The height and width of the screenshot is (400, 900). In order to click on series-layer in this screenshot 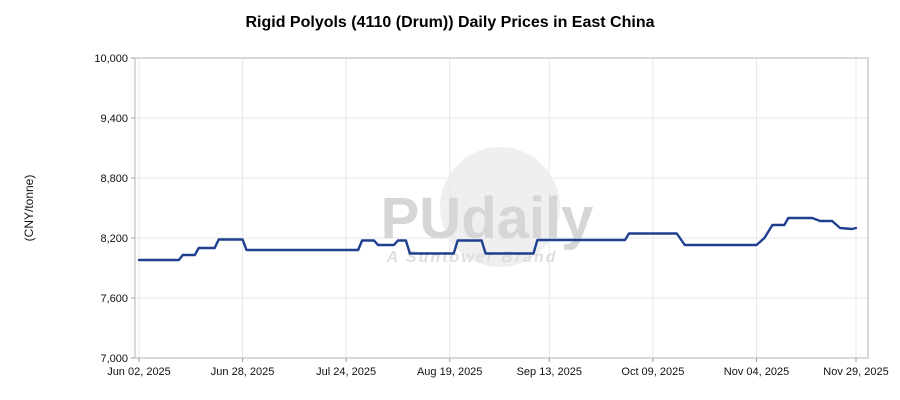, I will do `click(497, 239)`.